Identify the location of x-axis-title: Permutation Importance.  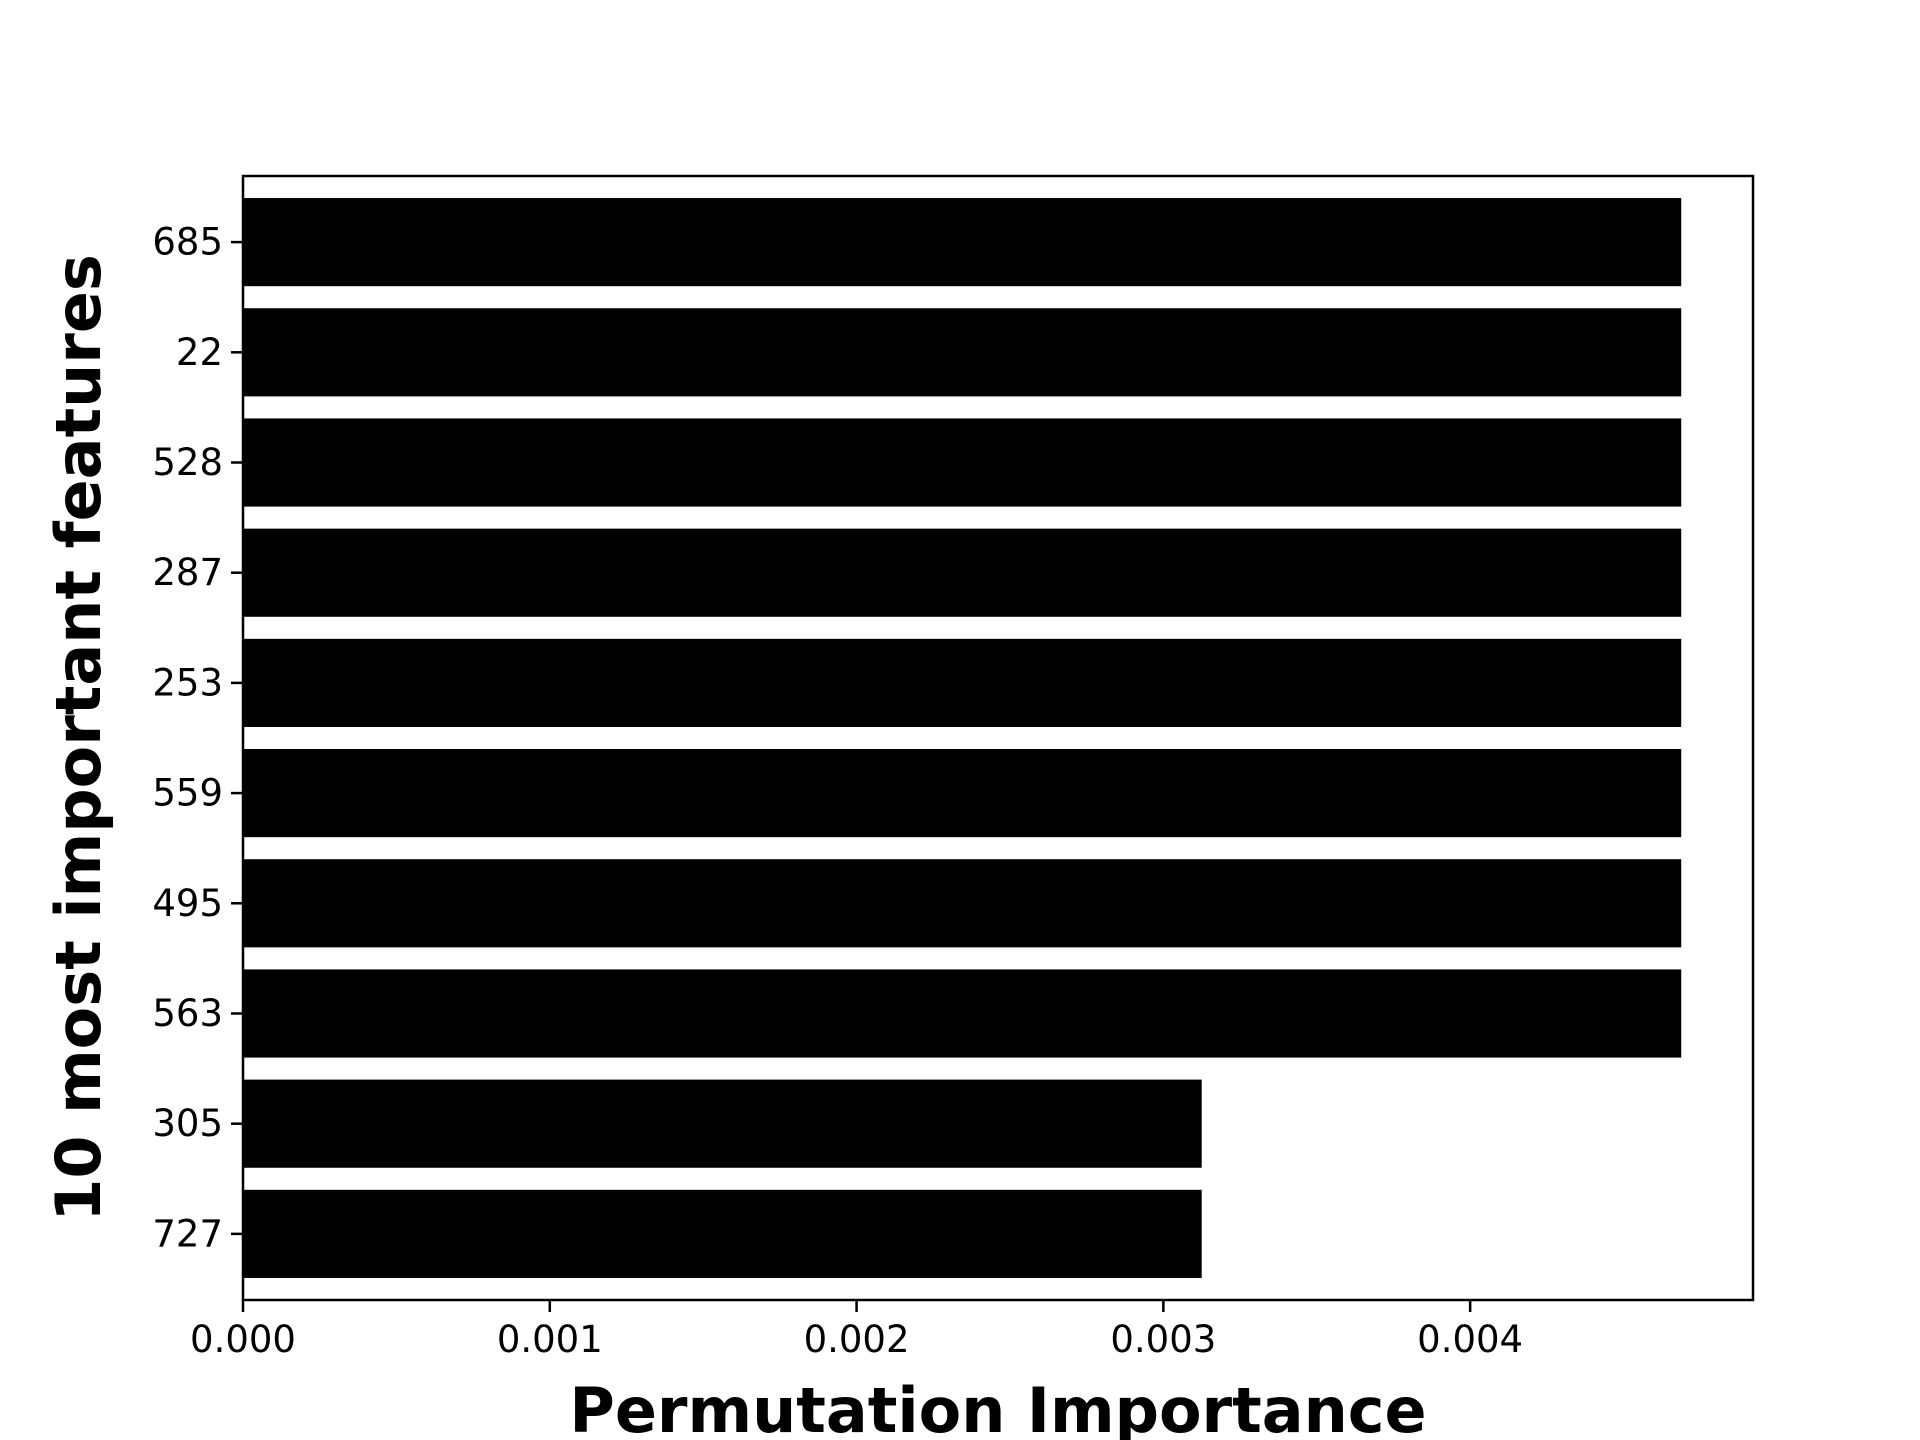
(997, 1407).